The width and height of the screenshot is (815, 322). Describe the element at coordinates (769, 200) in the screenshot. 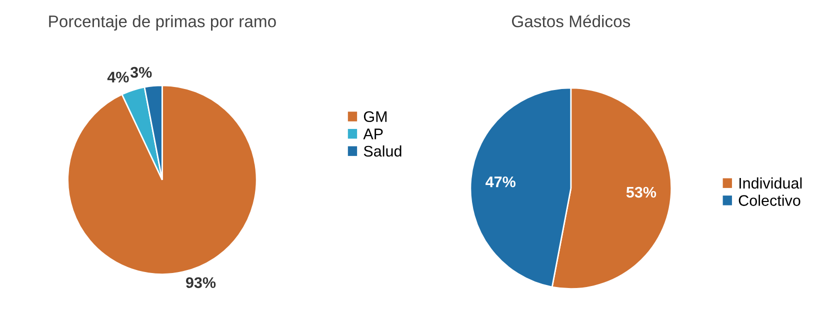

I see `legend-label: Colectivo` at that location.